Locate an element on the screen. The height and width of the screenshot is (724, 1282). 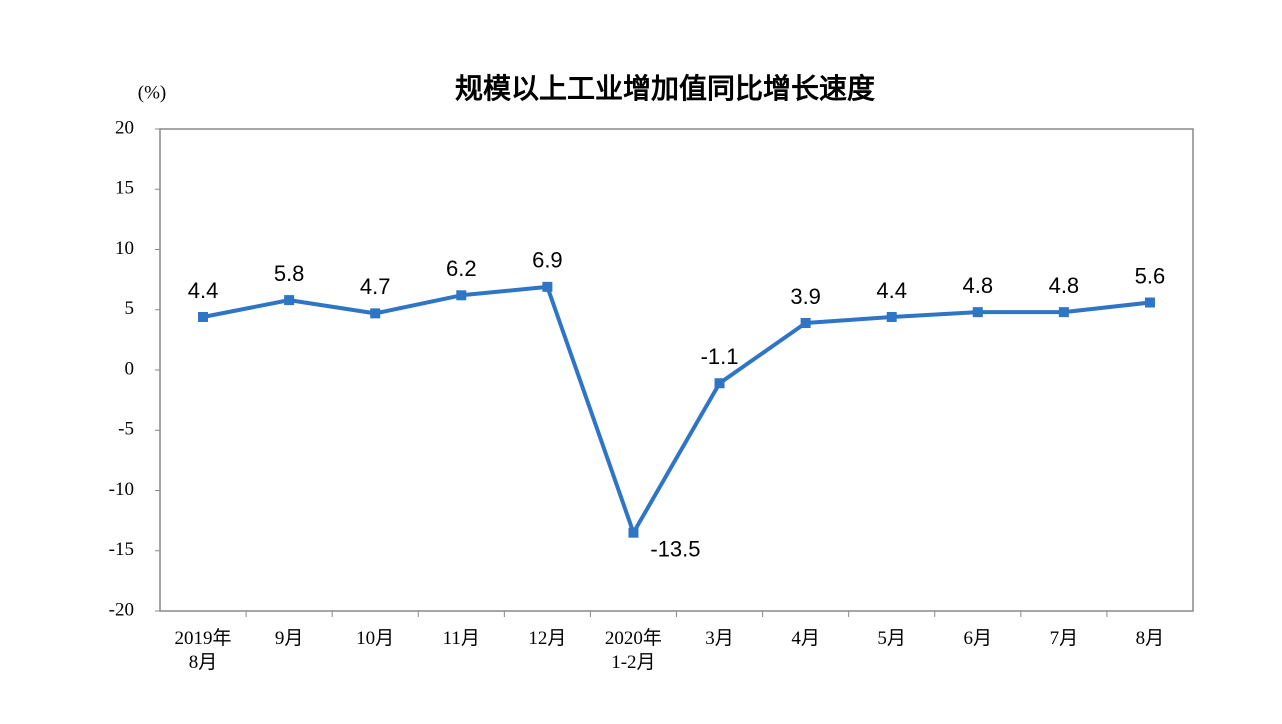
x-tick-label: 9月 is located at coordinates (289, 638).